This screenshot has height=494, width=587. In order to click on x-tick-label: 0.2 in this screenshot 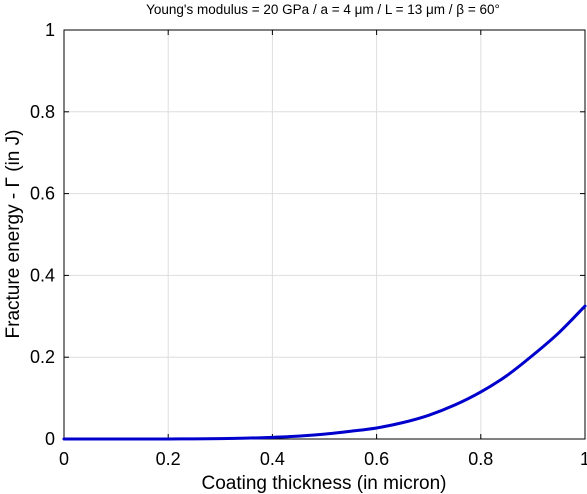, I will do `click(168, 459)`.